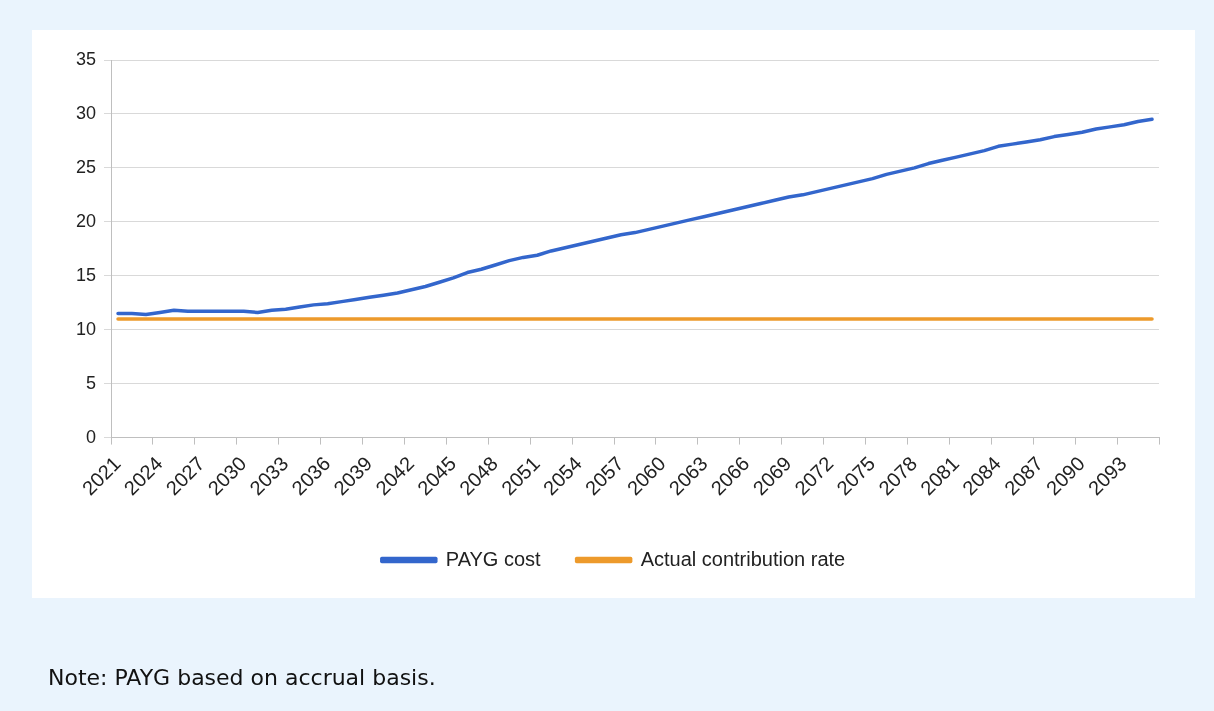 This screenshot has height=711, width=1214. What do you see at coordinates (91, 436) in the screenshot?
I see `y-tick-label: 0` at bounding box center [91, 436].